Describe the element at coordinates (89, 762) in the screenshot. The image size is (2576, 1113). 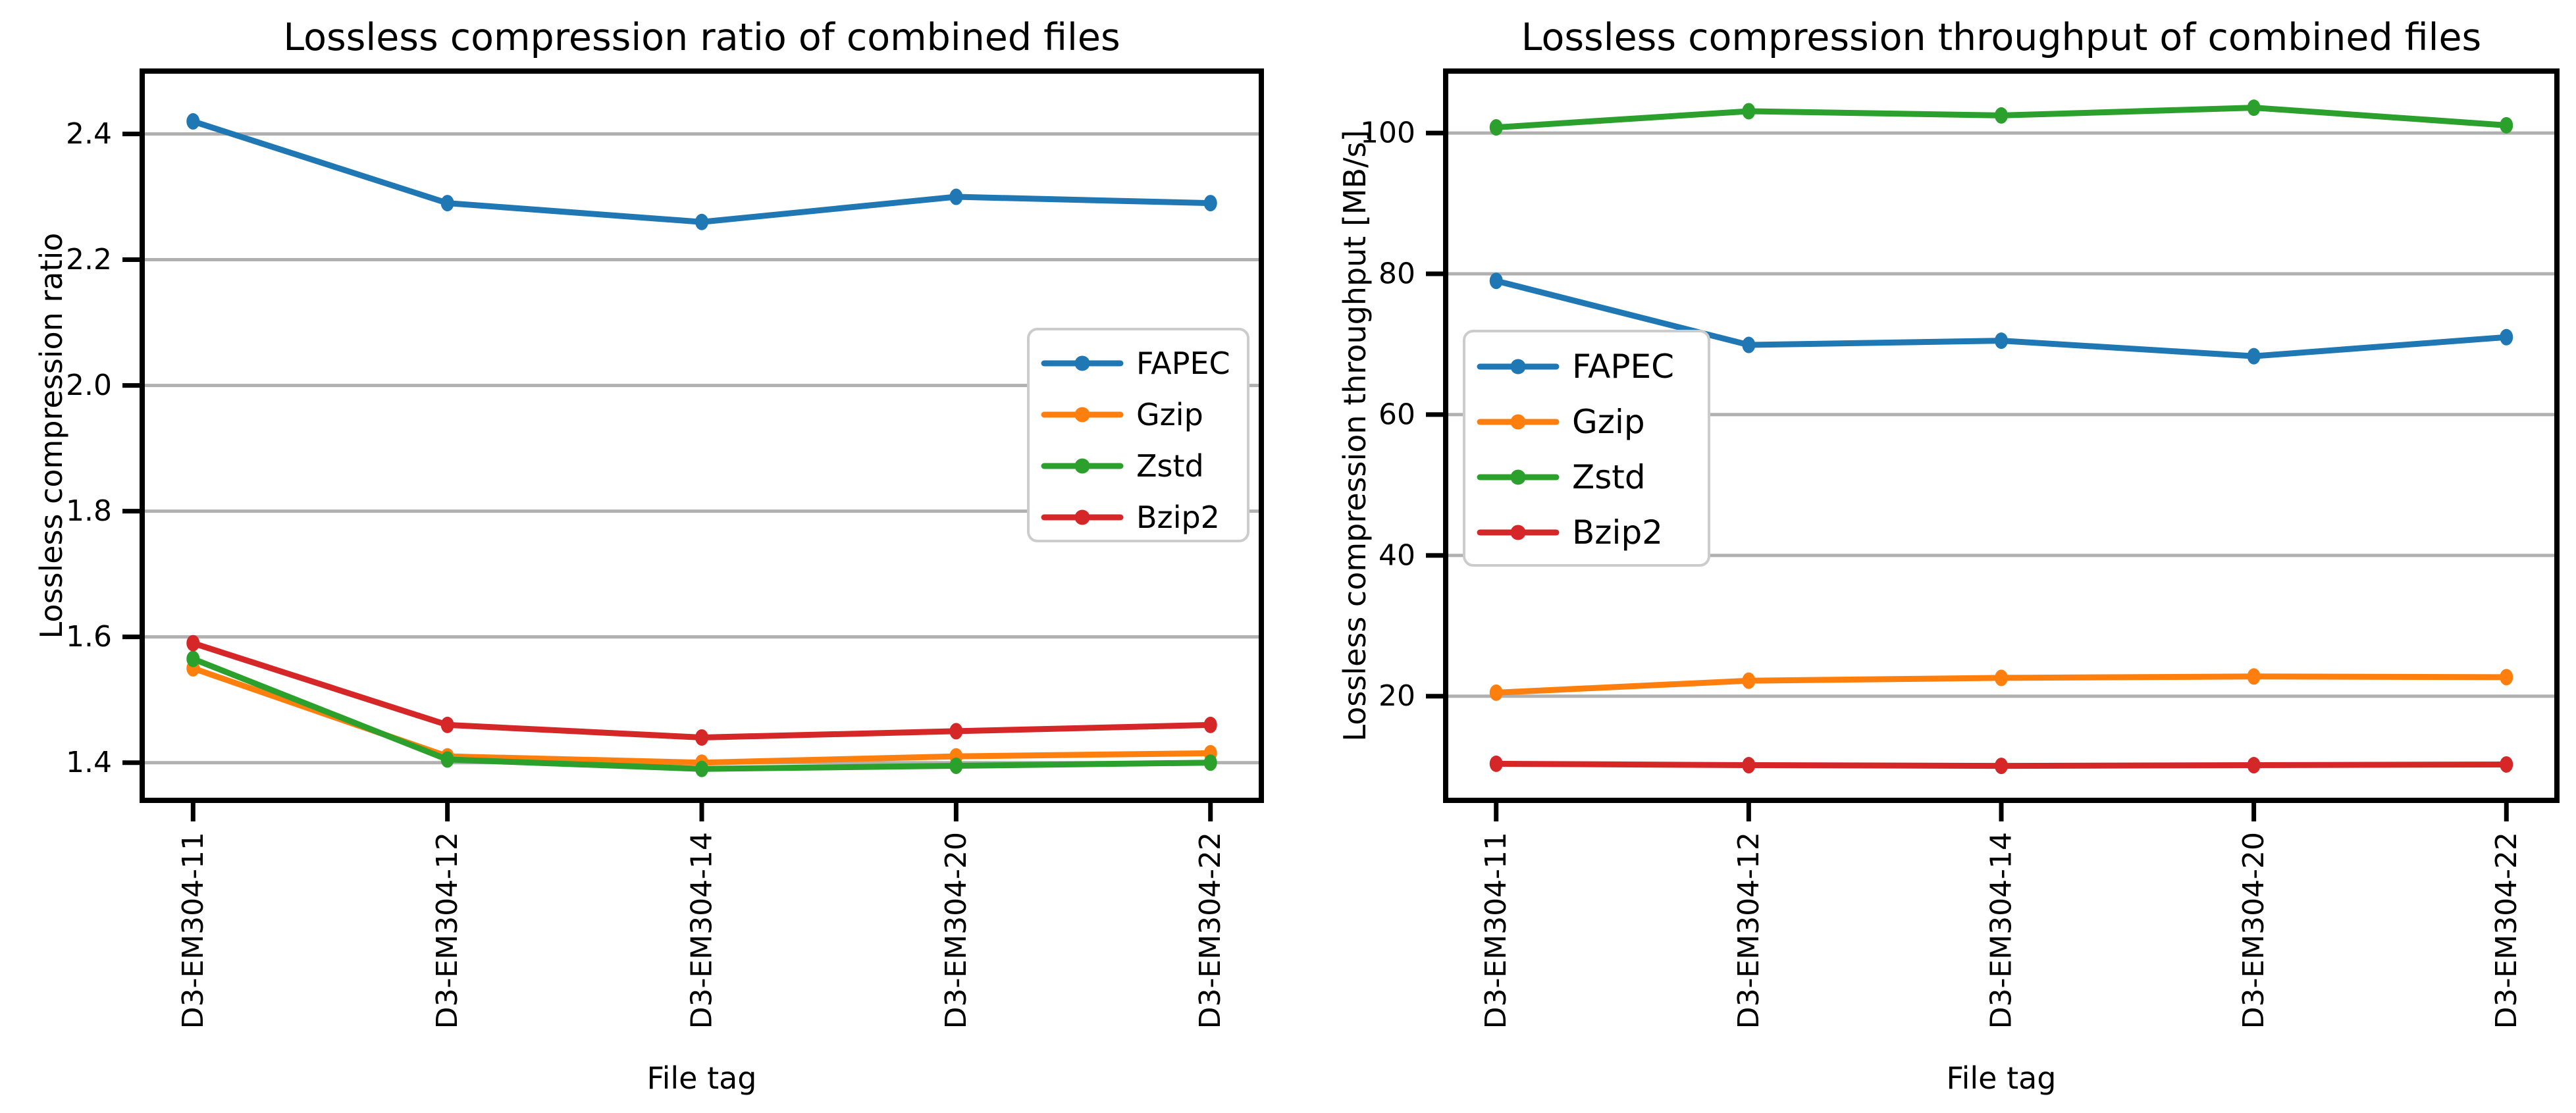
I see `y-tick-label: 1.4` at that location.